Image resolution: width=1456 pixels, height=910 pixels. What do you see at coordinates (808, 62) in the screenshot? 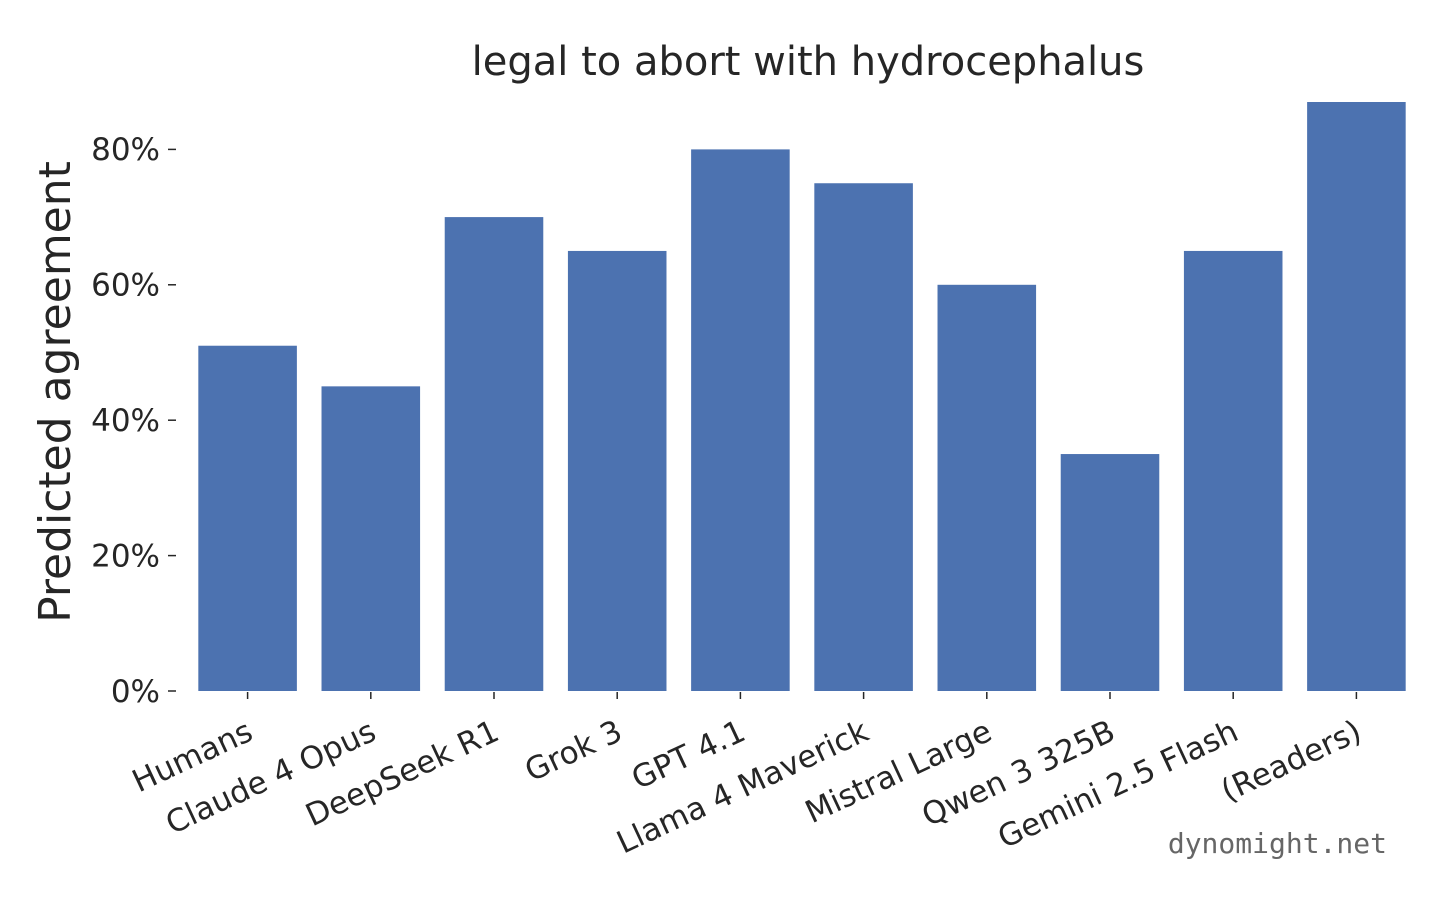
I see `chart-title: legal to abort with hydrocephalus` at bounding box center [808, 62].